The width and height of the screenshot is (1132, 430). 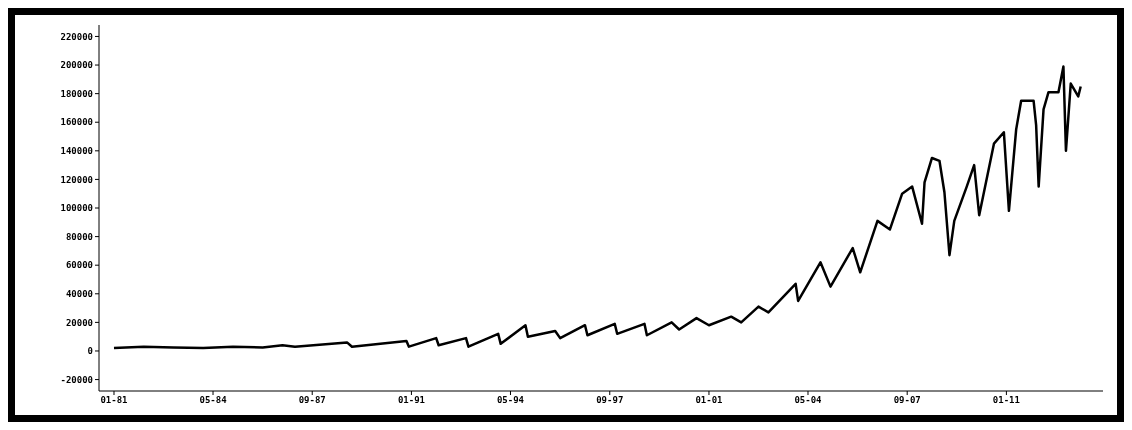 I want to click on y-tick-label: -20000, so click(x=76, y=379).